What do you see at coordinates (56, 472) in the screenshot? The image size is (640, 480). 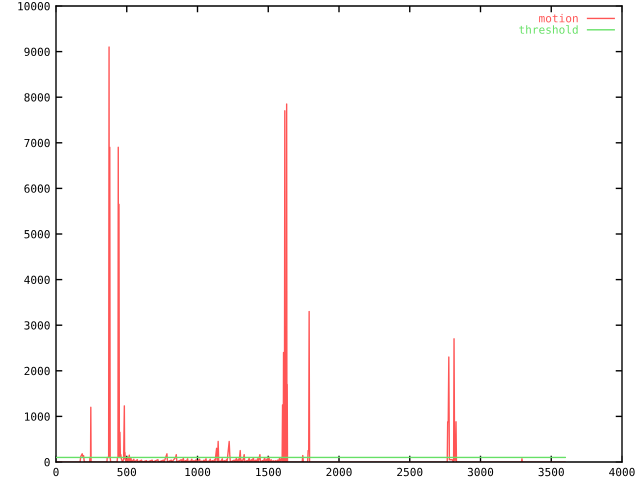 I see `x-tick-label: 0` at bounding box center [56, 472].